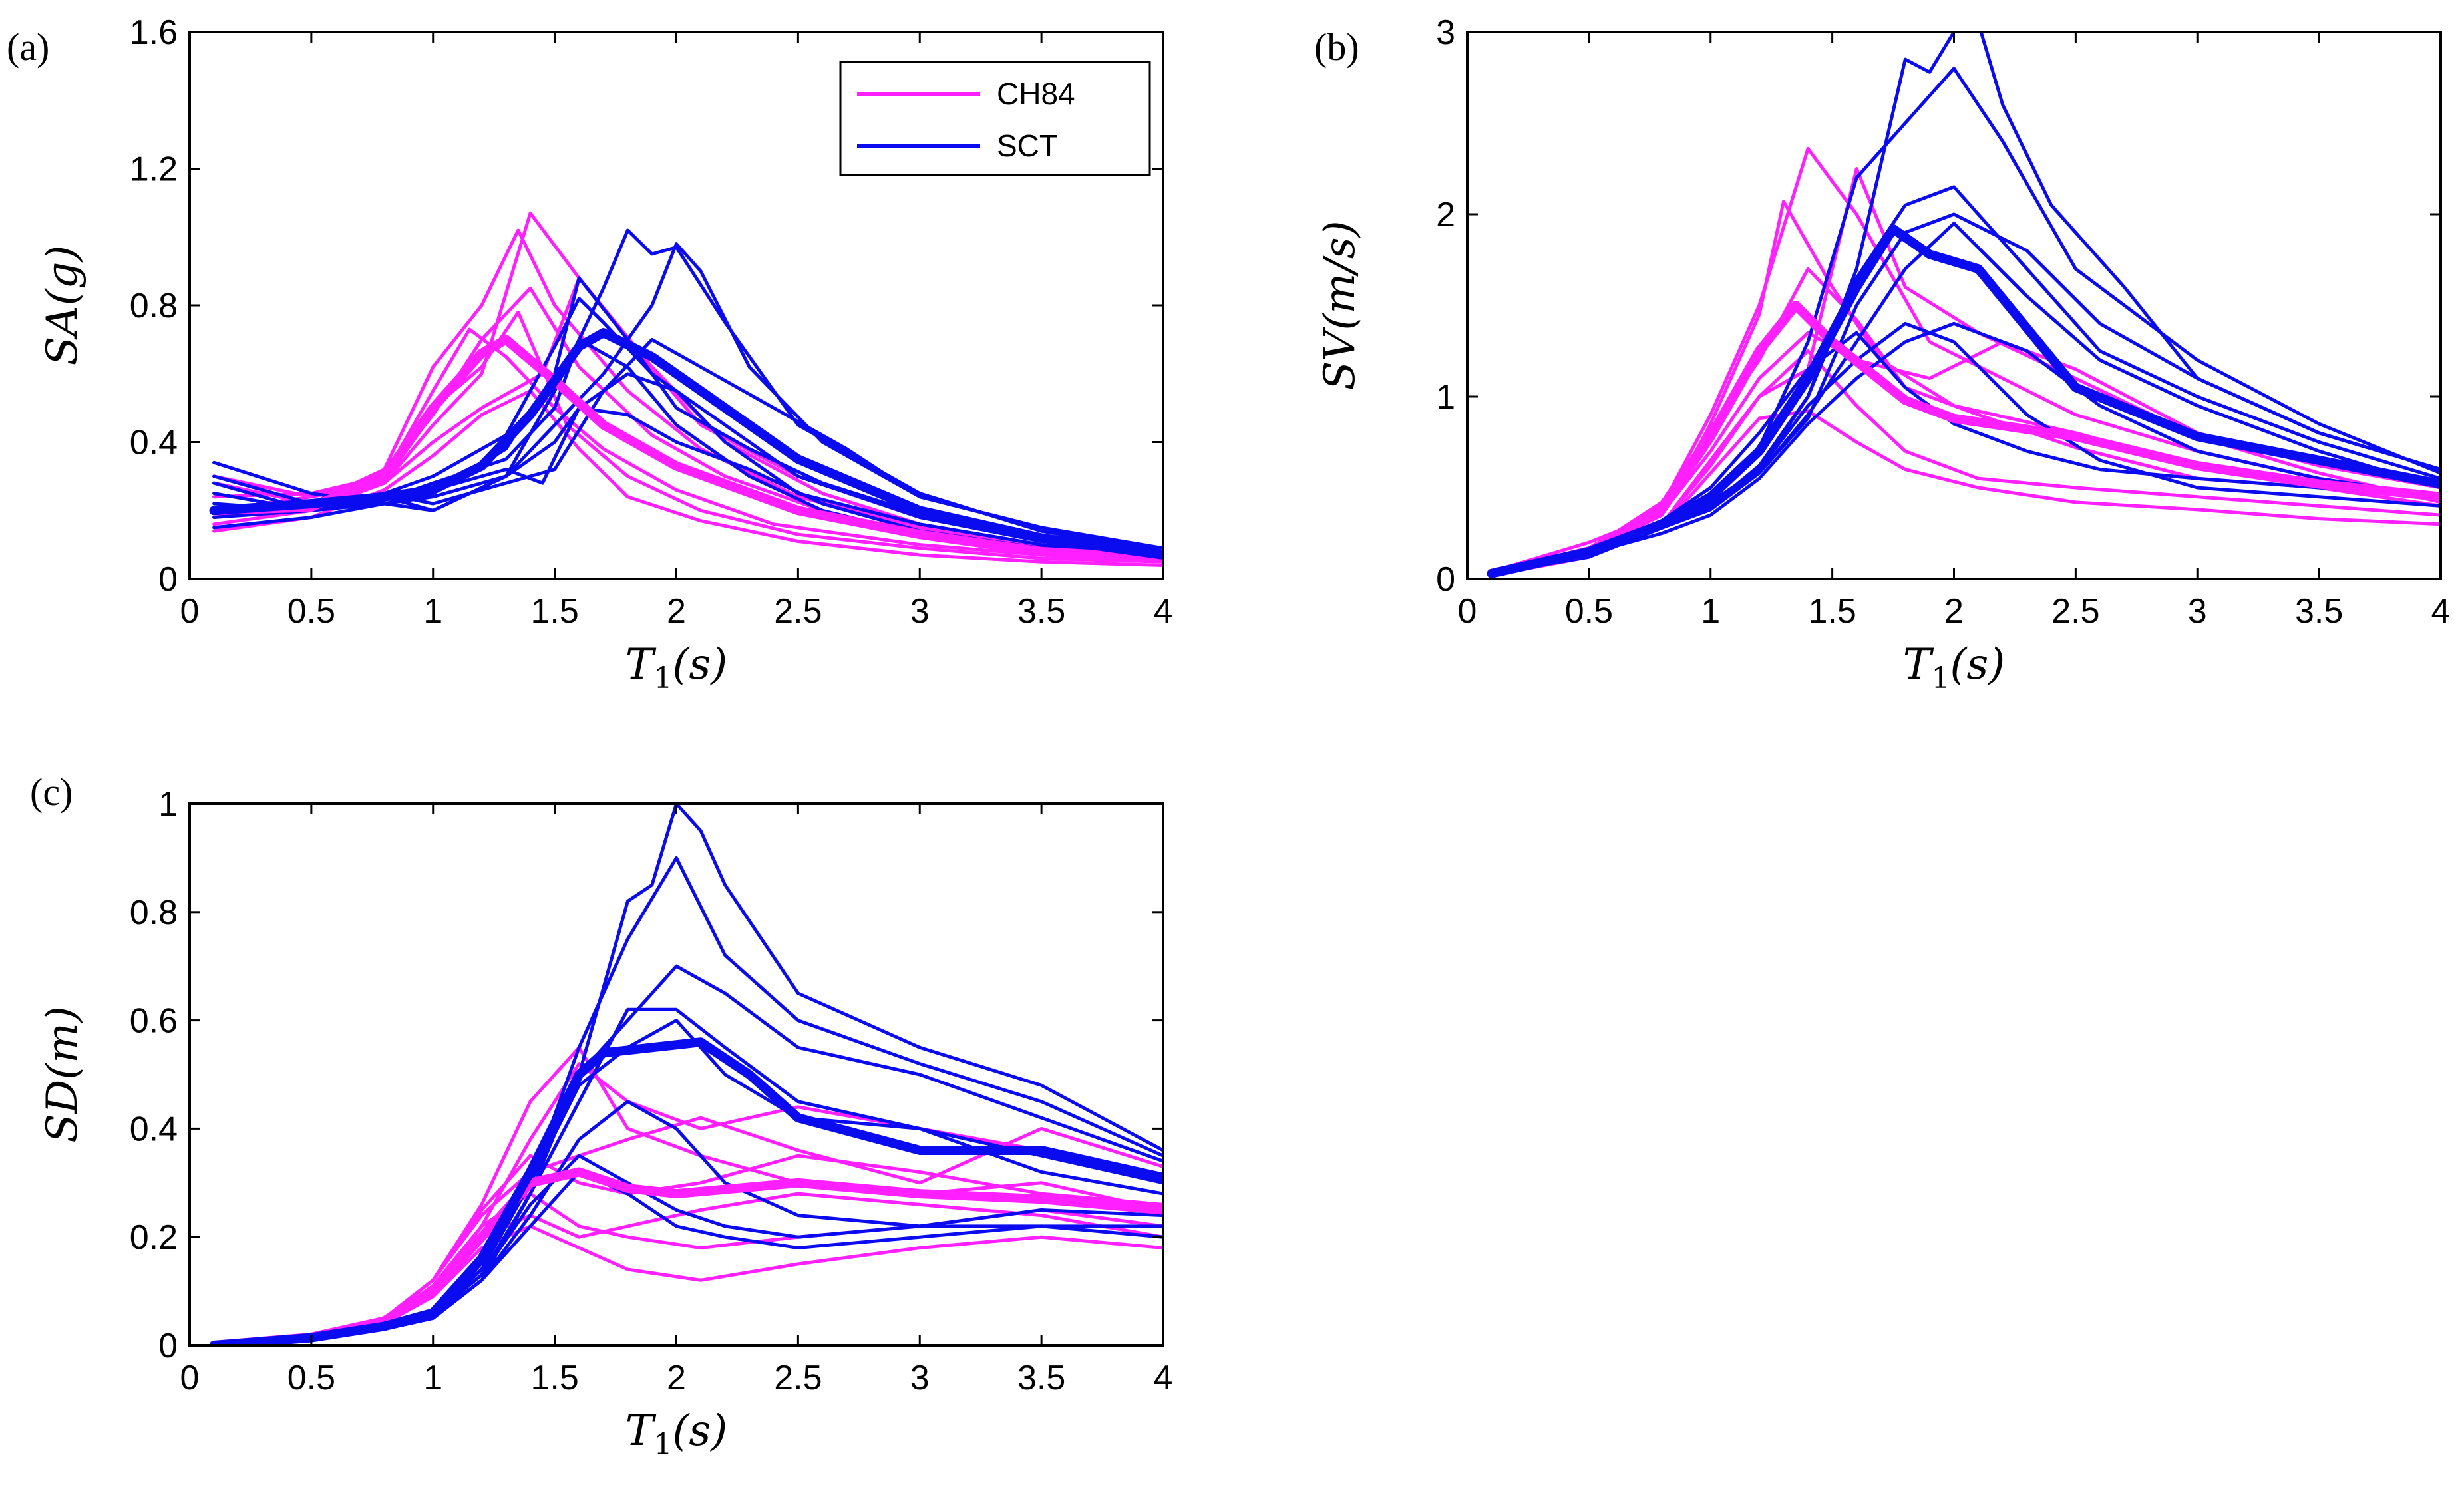 The width and height of the screenshot is (2464, 1497). I want to click on panel-label: (b), so click(1336, 47).